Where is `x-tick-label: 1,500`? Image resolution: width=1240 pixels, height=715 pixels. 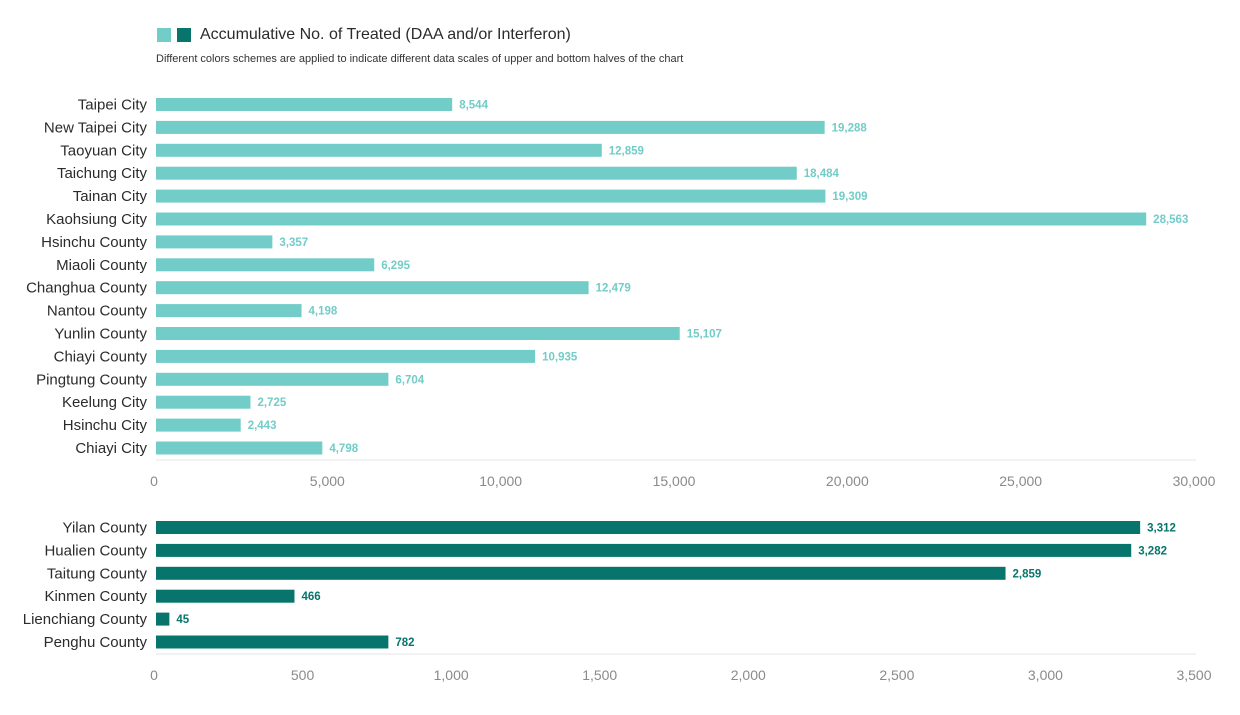
x-tick-label: 1,500 is located at coordinates (599, 675).